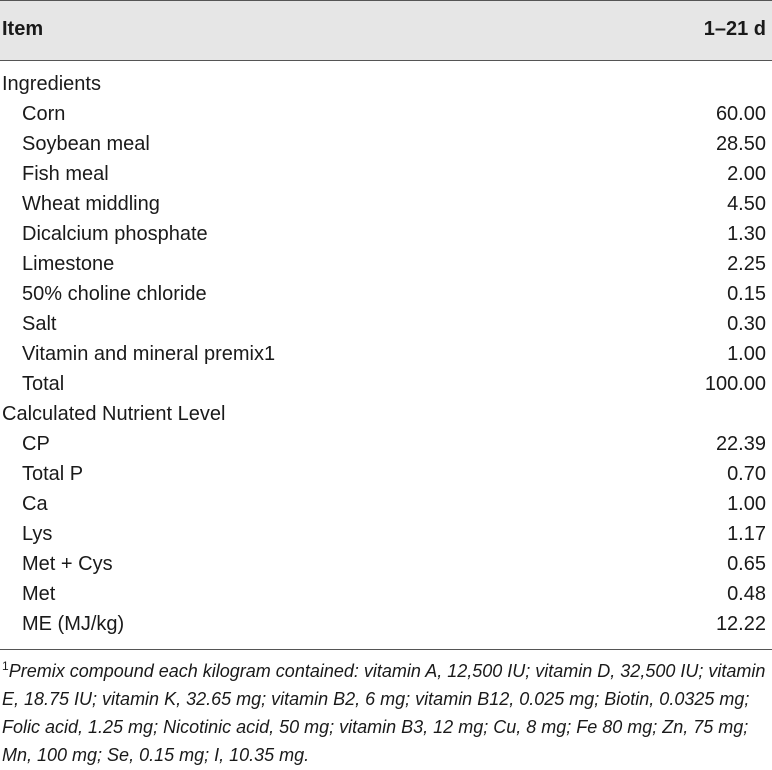 The image size is (772, 770). I want to click on row-value: 12.22, so click(740, 624).